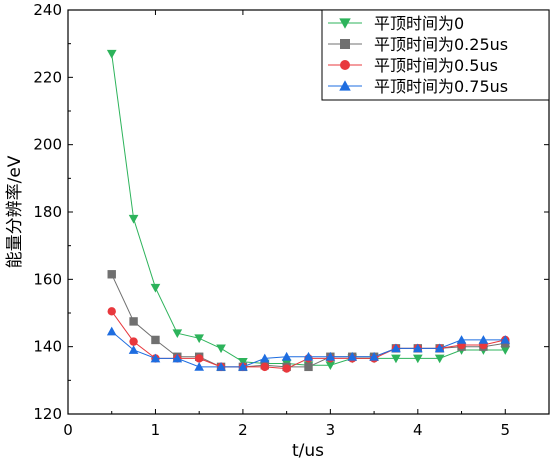 The height and width of the screenshot is (461, 552). Describe the element at coordinates (436, 65) in the screenshot. I see `legend-label: 平顶时间为0.5us` at that location.